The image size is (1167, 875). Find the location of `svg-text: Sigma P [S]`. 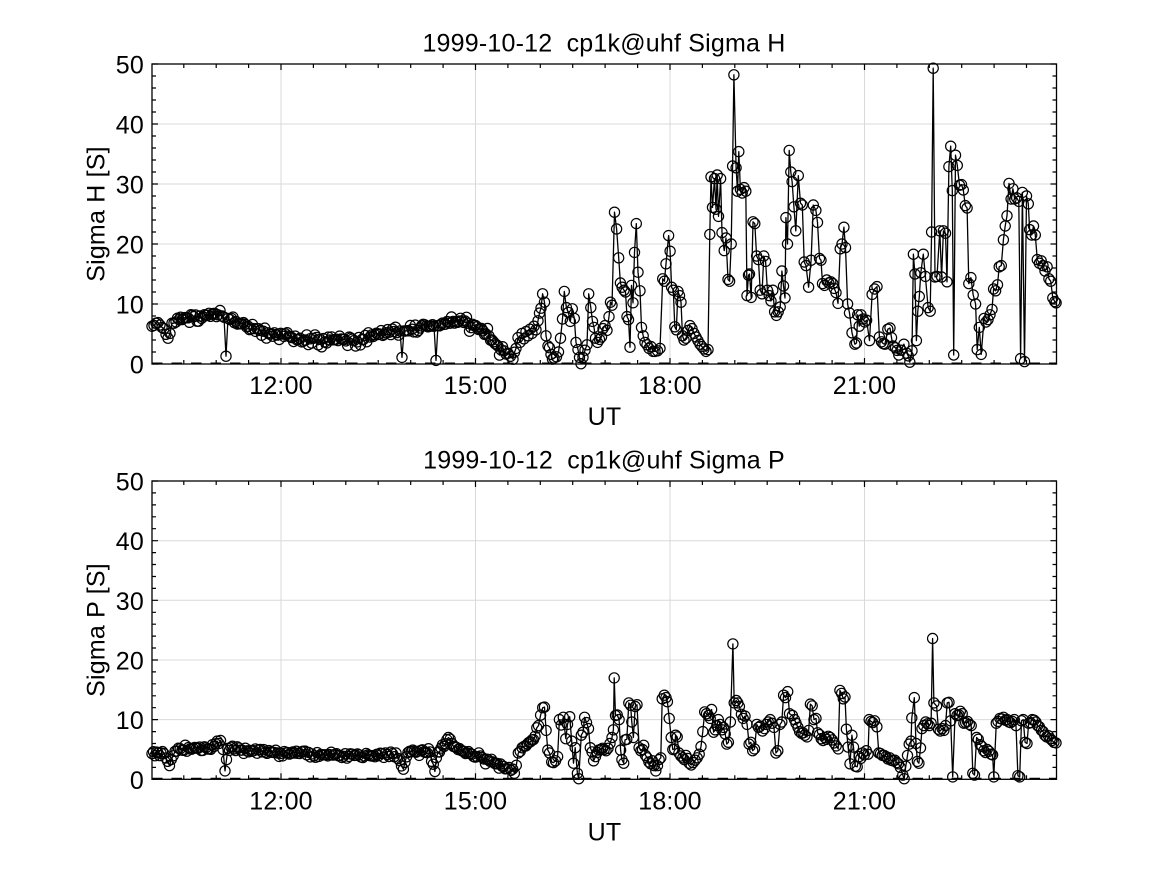

svg-text: Sigma P [S] is located at coordinates (97, 630).